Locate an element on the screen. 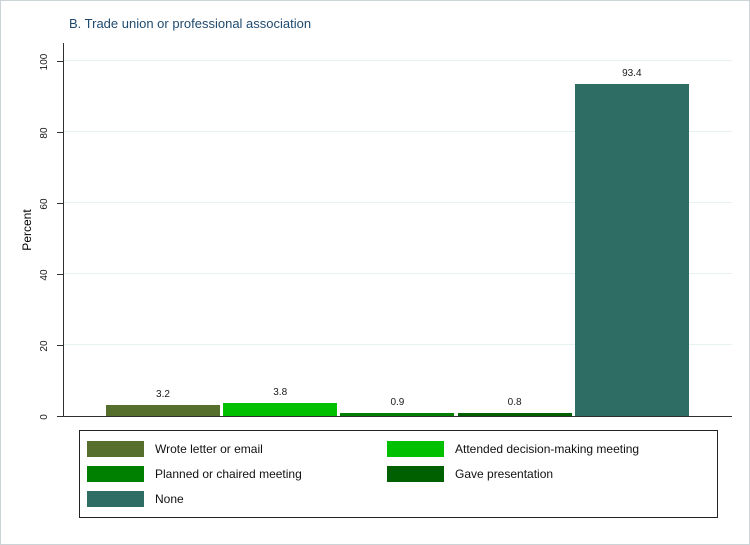  bar-value-label: 0.8 is located at coordinates (514, 403).